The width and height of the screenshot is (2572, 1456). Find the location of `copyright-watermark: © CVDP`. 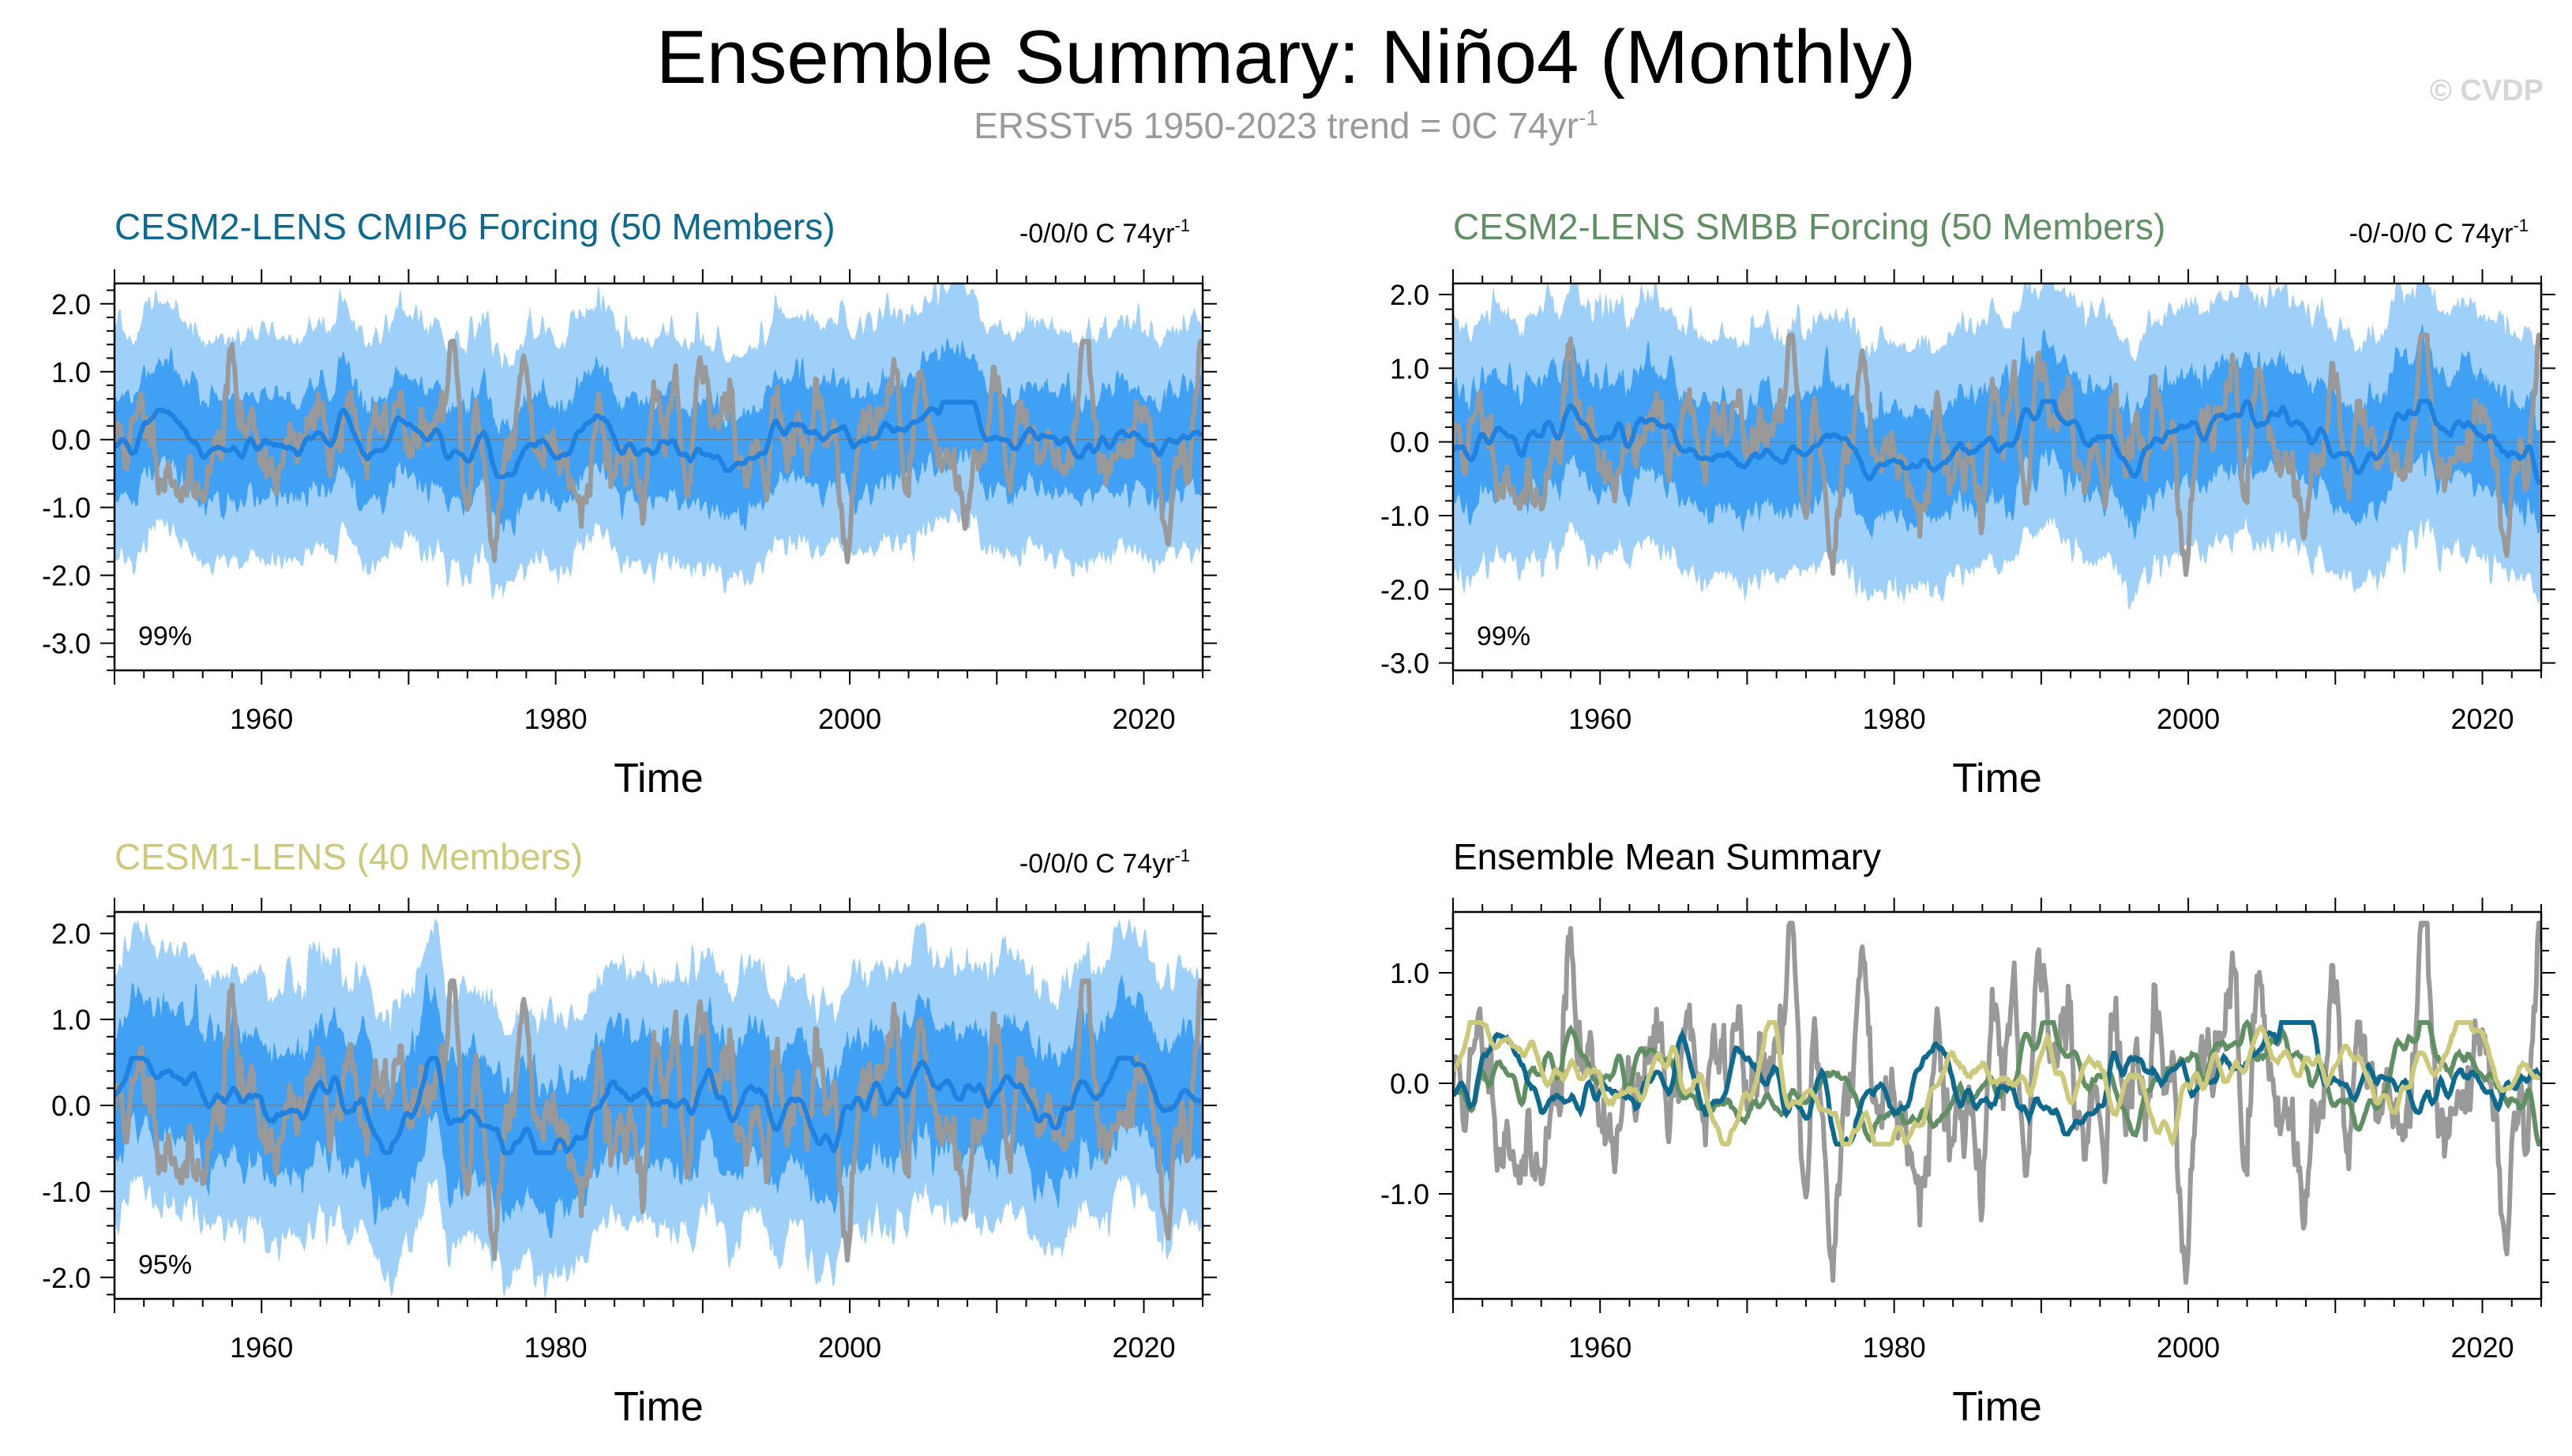

copyright-watermark: © CVDP is located at coordinates (2487, 90).